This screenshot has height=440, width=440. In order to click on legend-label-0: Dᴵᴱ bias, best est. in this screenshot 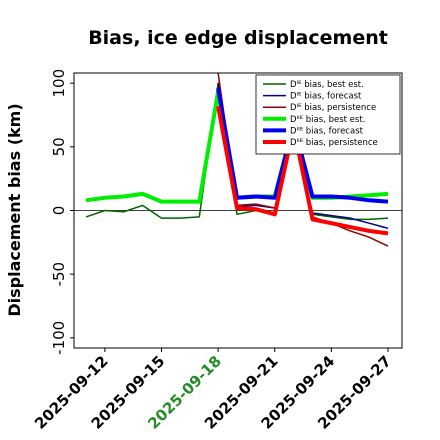, I will do `click(327, 85)`.